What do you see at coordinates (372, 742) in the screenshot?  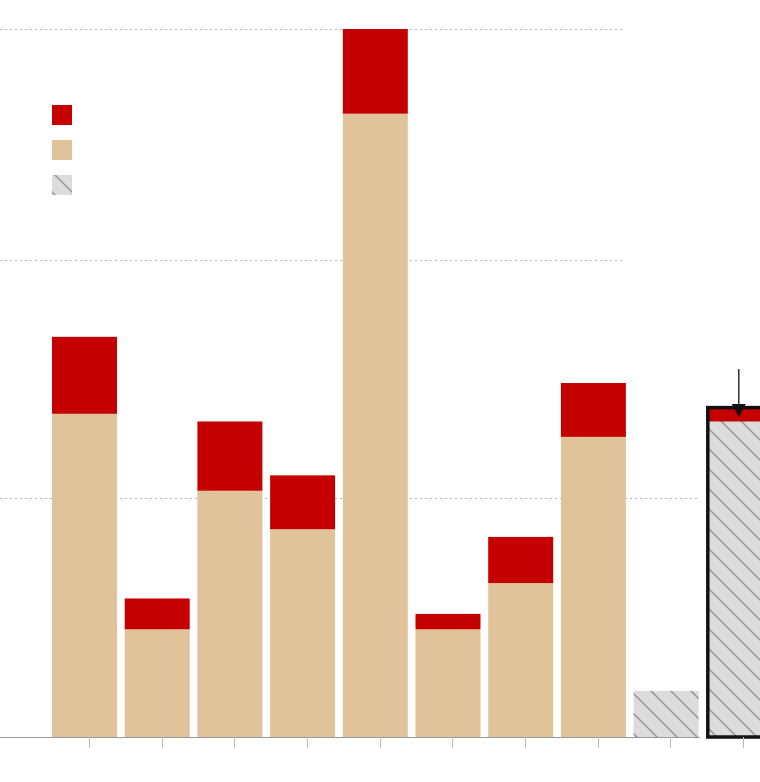 I see `x-axis` at bounding box center [372, 742].